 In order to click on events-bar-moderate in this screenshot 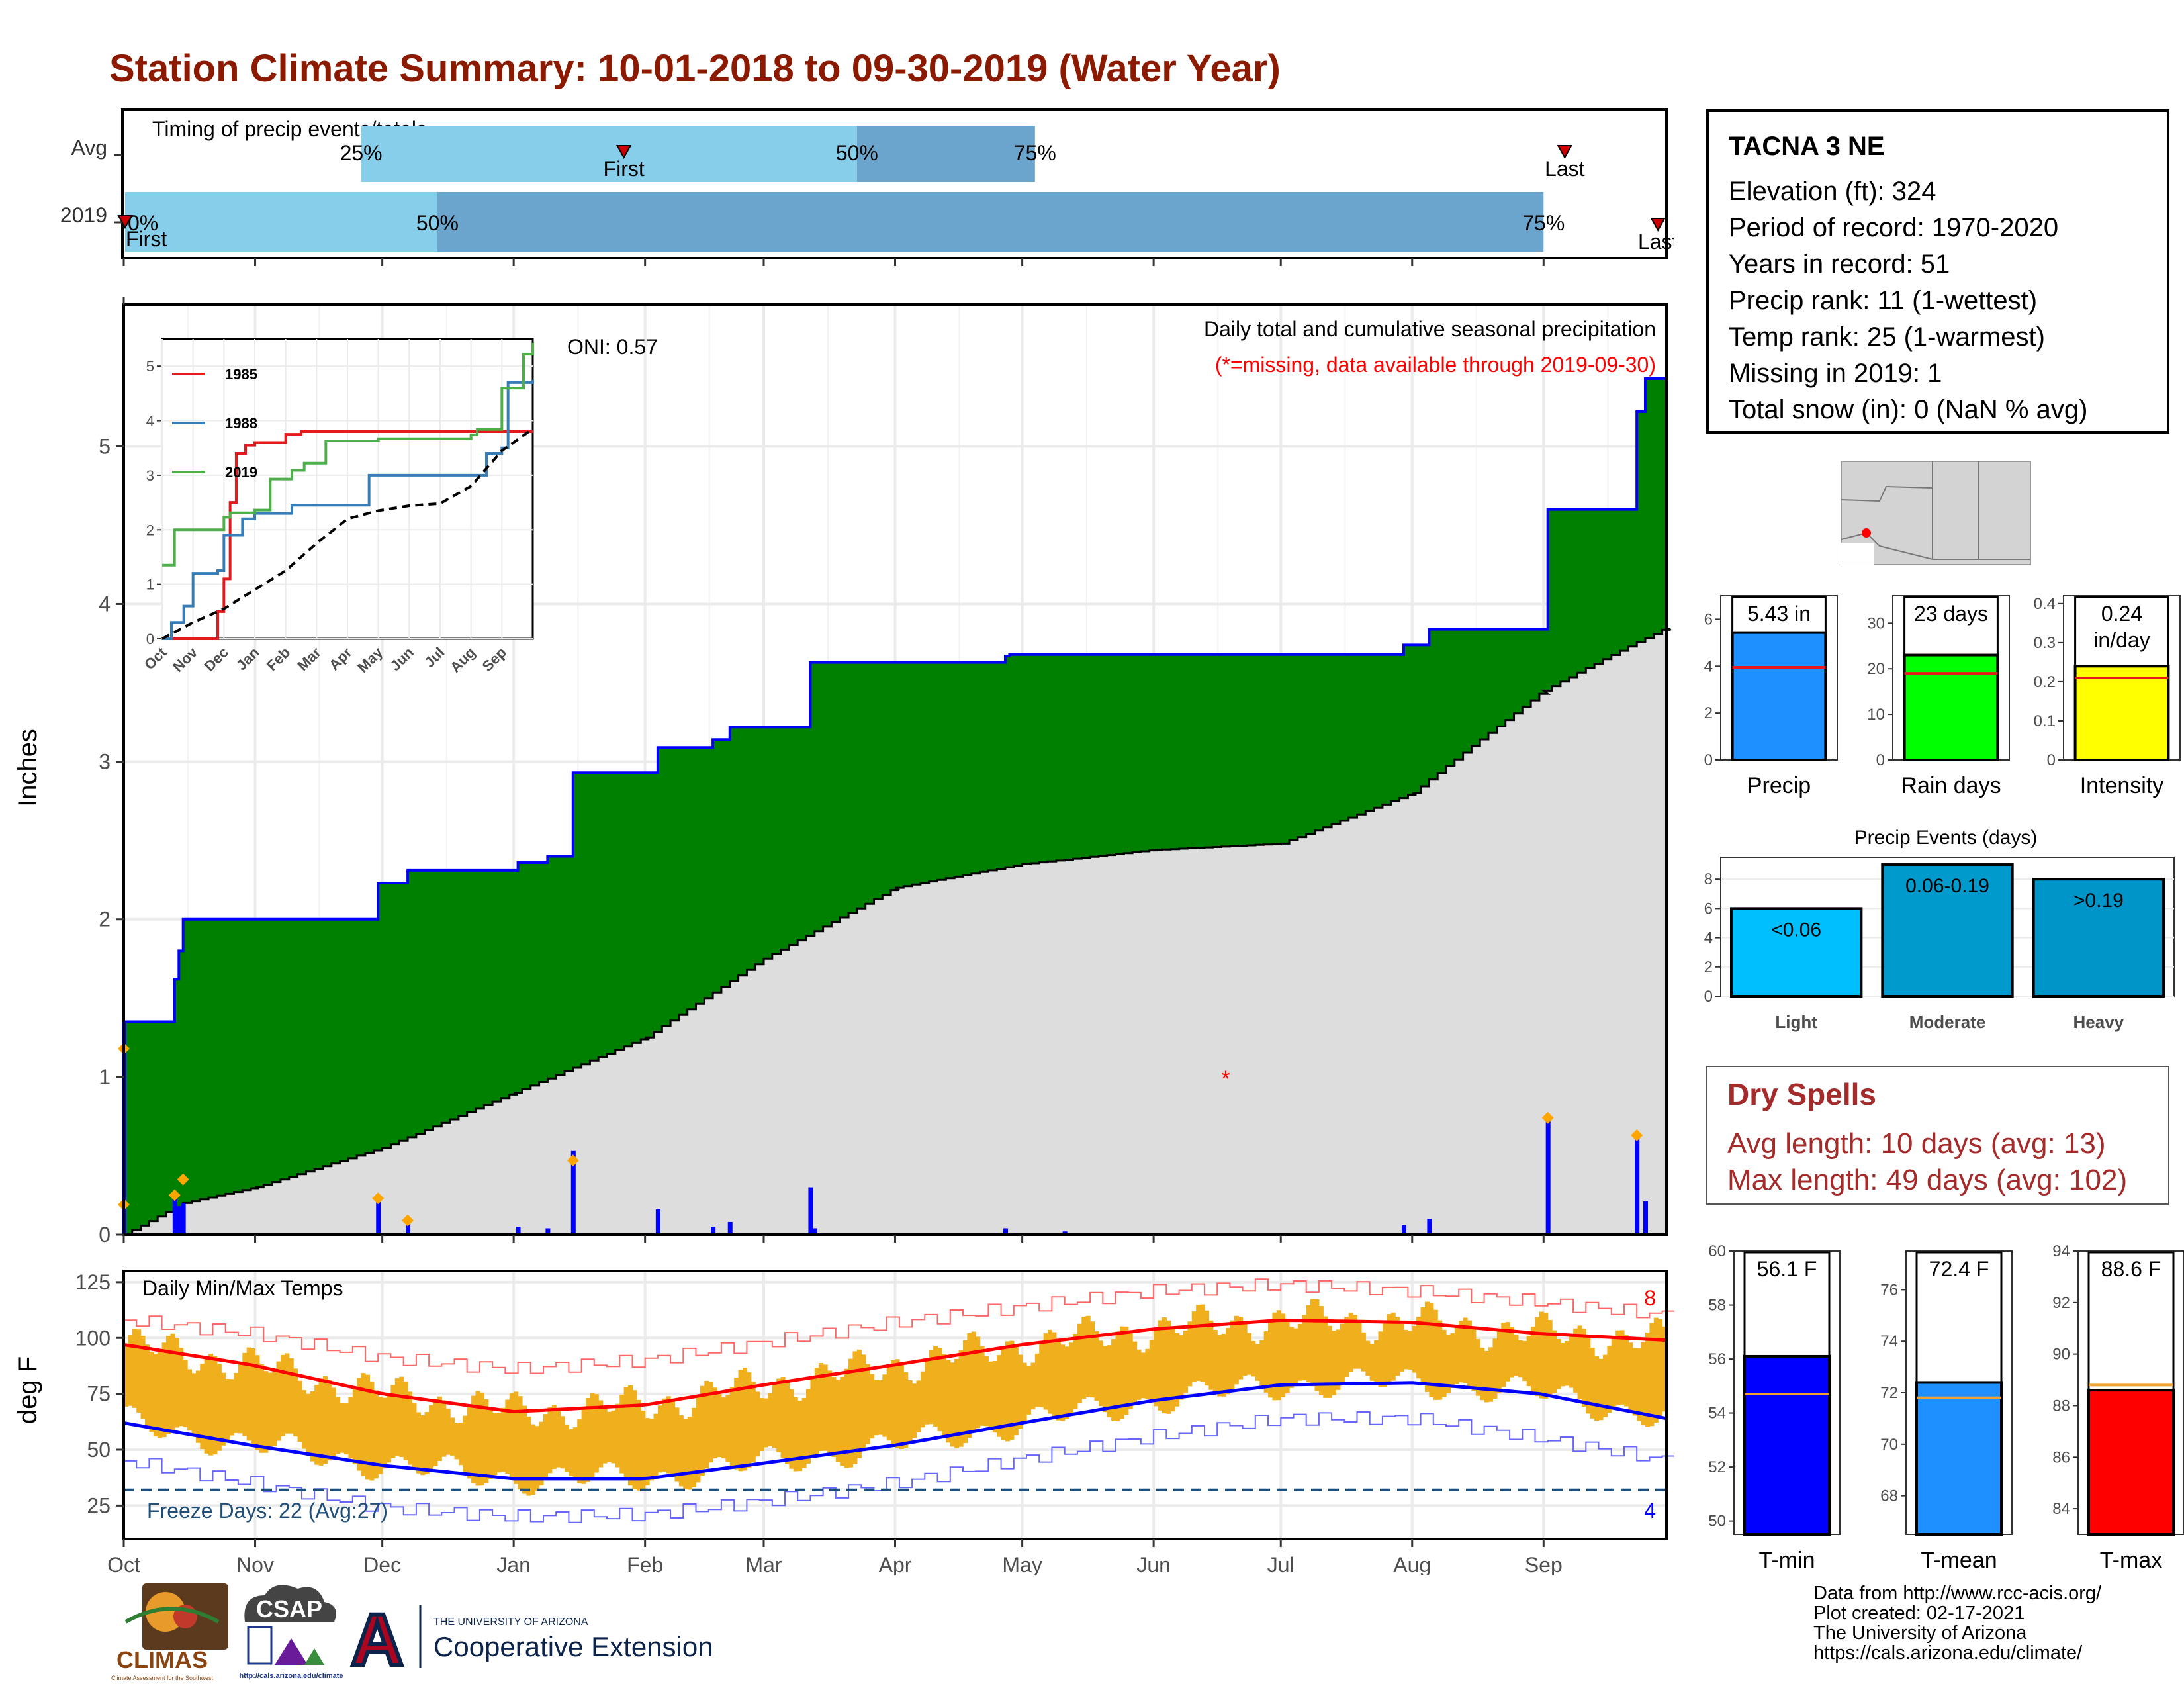, I will do `click(1948, 930)`.